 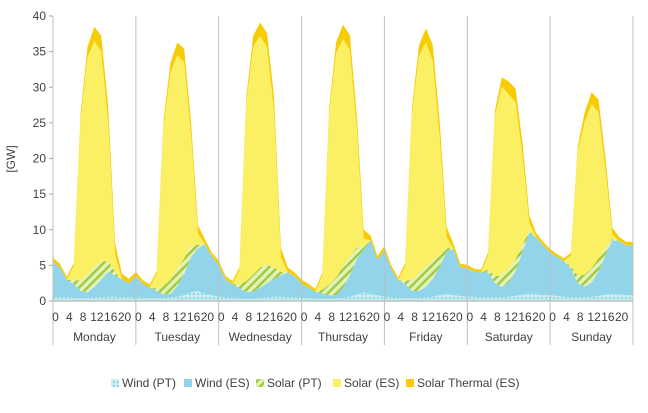 What do you see at coordinates (343, 263) in the screenshot?
I see `area-solar-pt` at bounding box center [343, 263].